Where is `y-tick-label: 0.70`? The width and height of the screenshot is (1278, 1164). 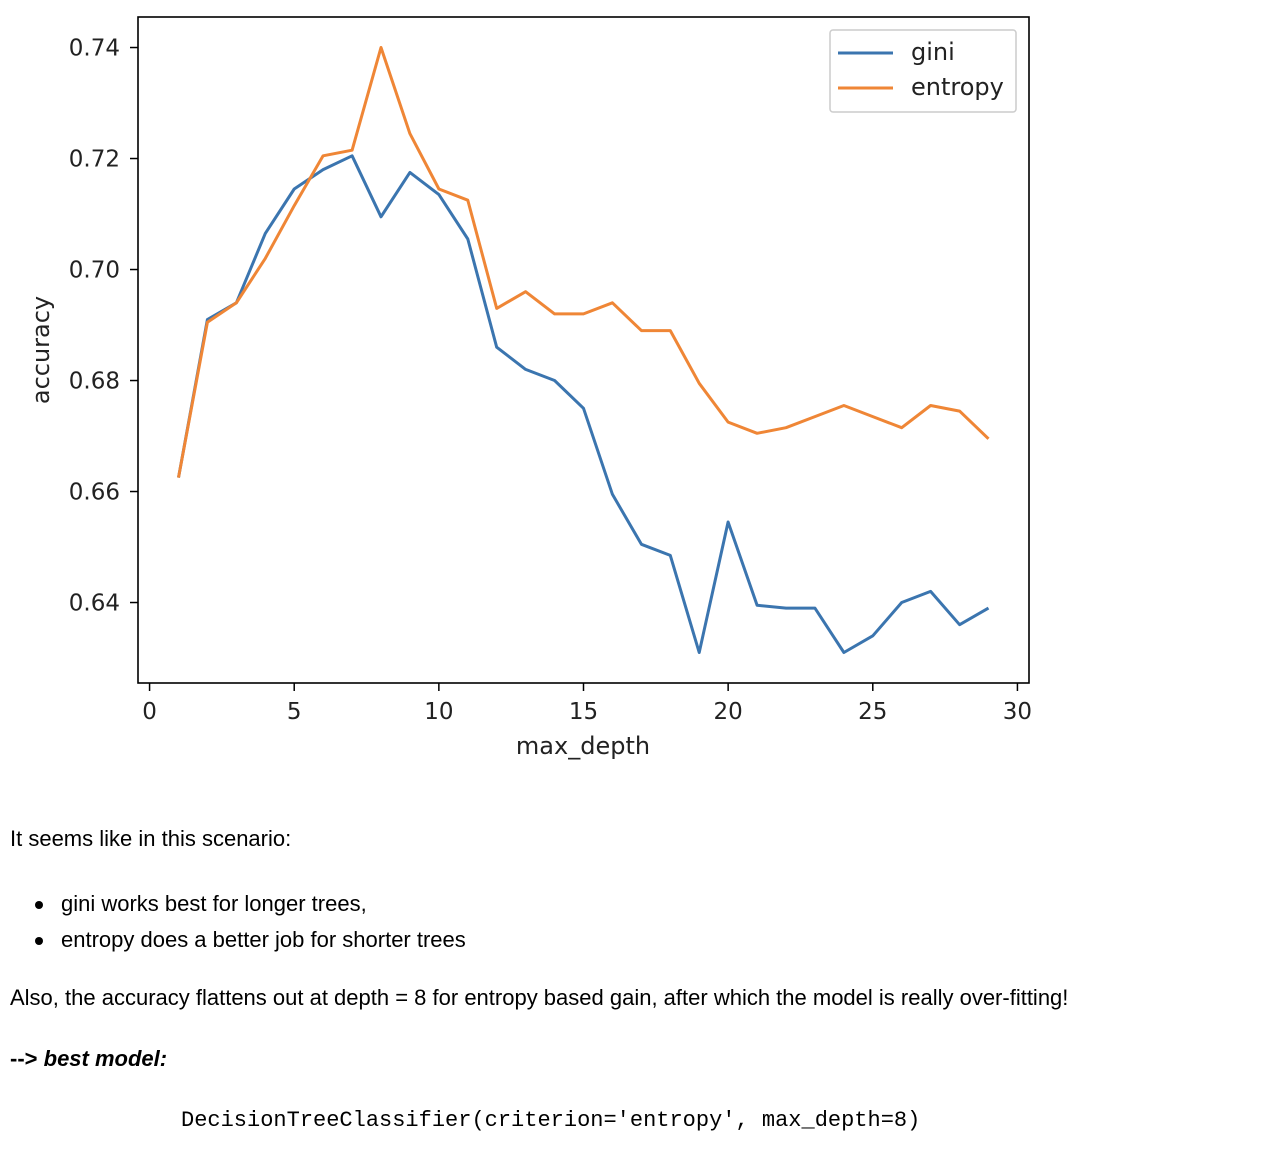
y-tick-label: 0.70 is located at coordinates (94, 271).